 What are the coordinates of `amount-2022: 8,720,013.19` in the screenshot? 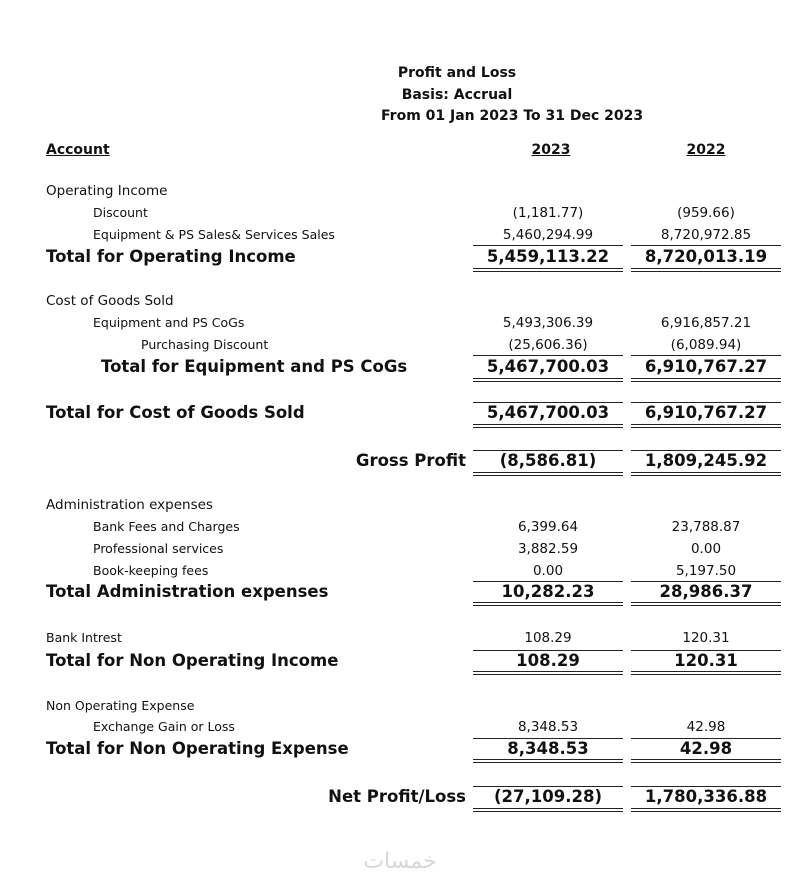 It's located at (706, 256).